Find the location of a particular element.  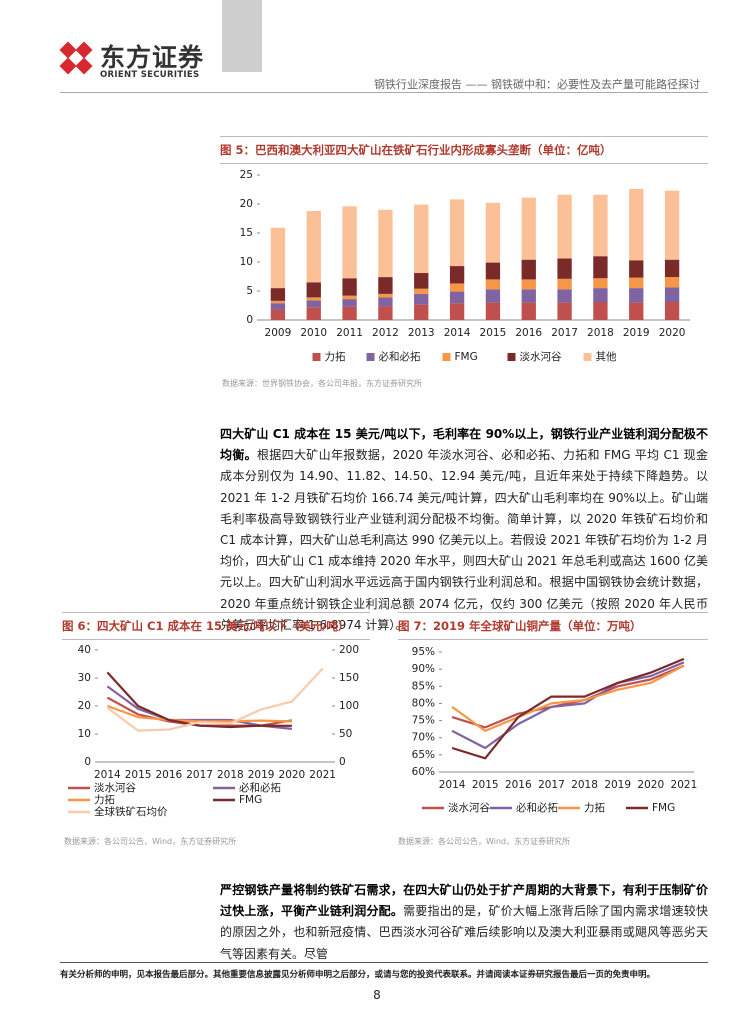

y-tick-label: 80% is located at coordinates (423, 703).